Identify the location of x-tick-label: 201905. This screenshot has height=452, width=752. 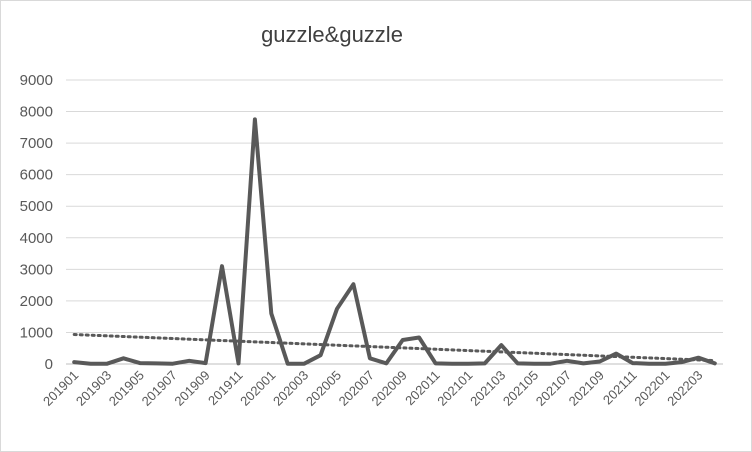
(126, 388).